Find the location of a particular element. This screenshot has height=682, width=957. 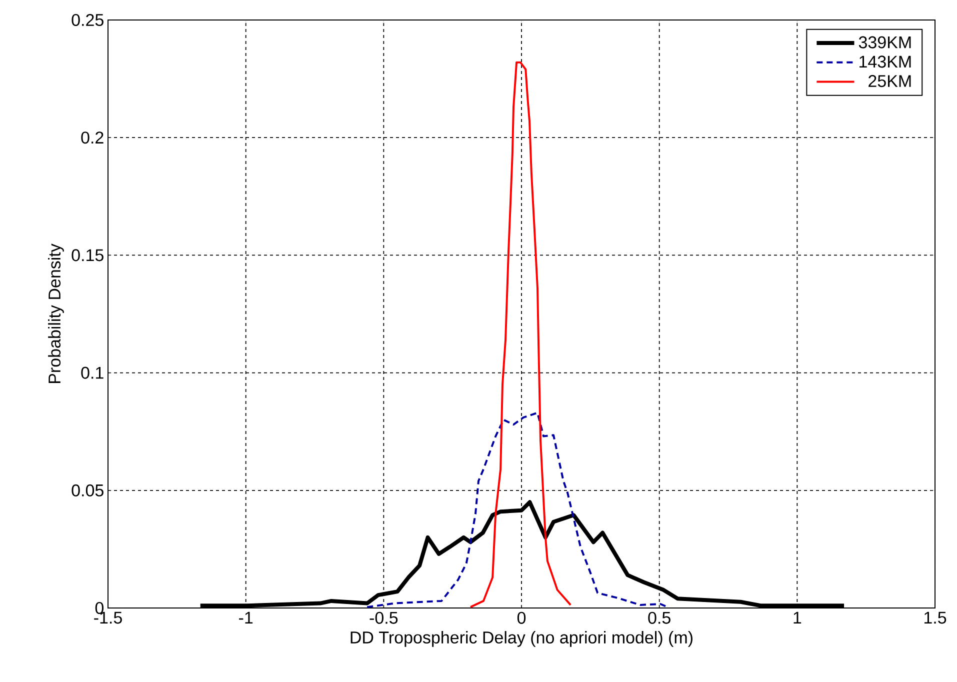

x-tick-label: 1.5 is located at coordinates (935, 618).